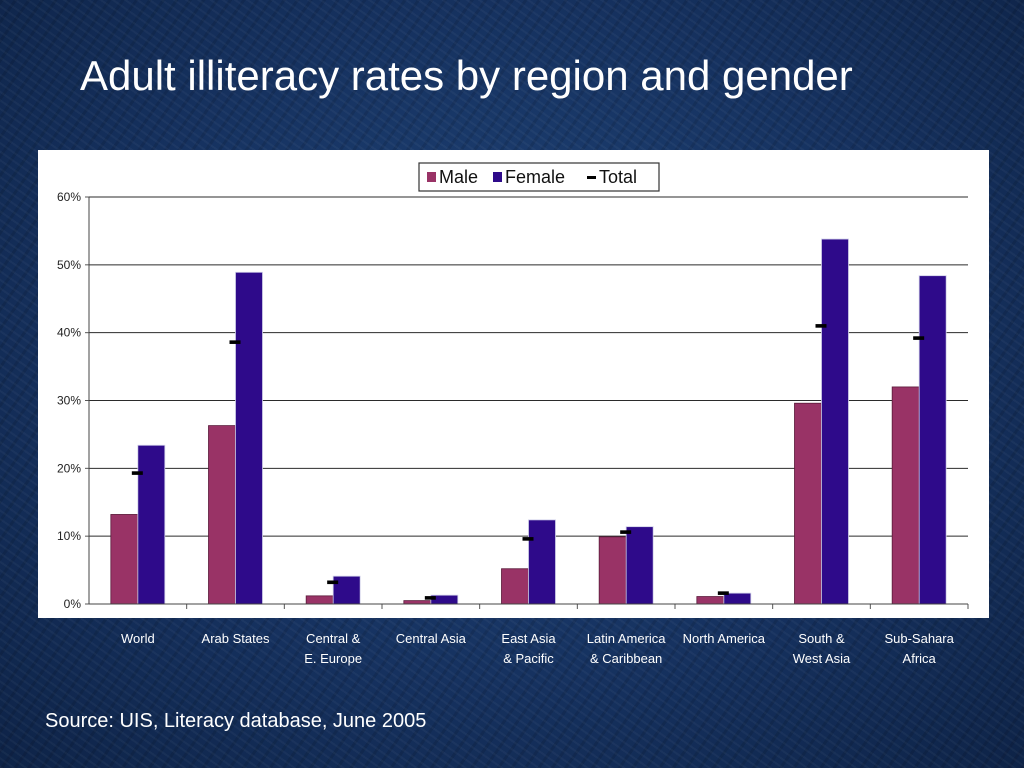 The image size is (1024, 768). I want to click on category-label-line: Arab States, so click(235, 638).